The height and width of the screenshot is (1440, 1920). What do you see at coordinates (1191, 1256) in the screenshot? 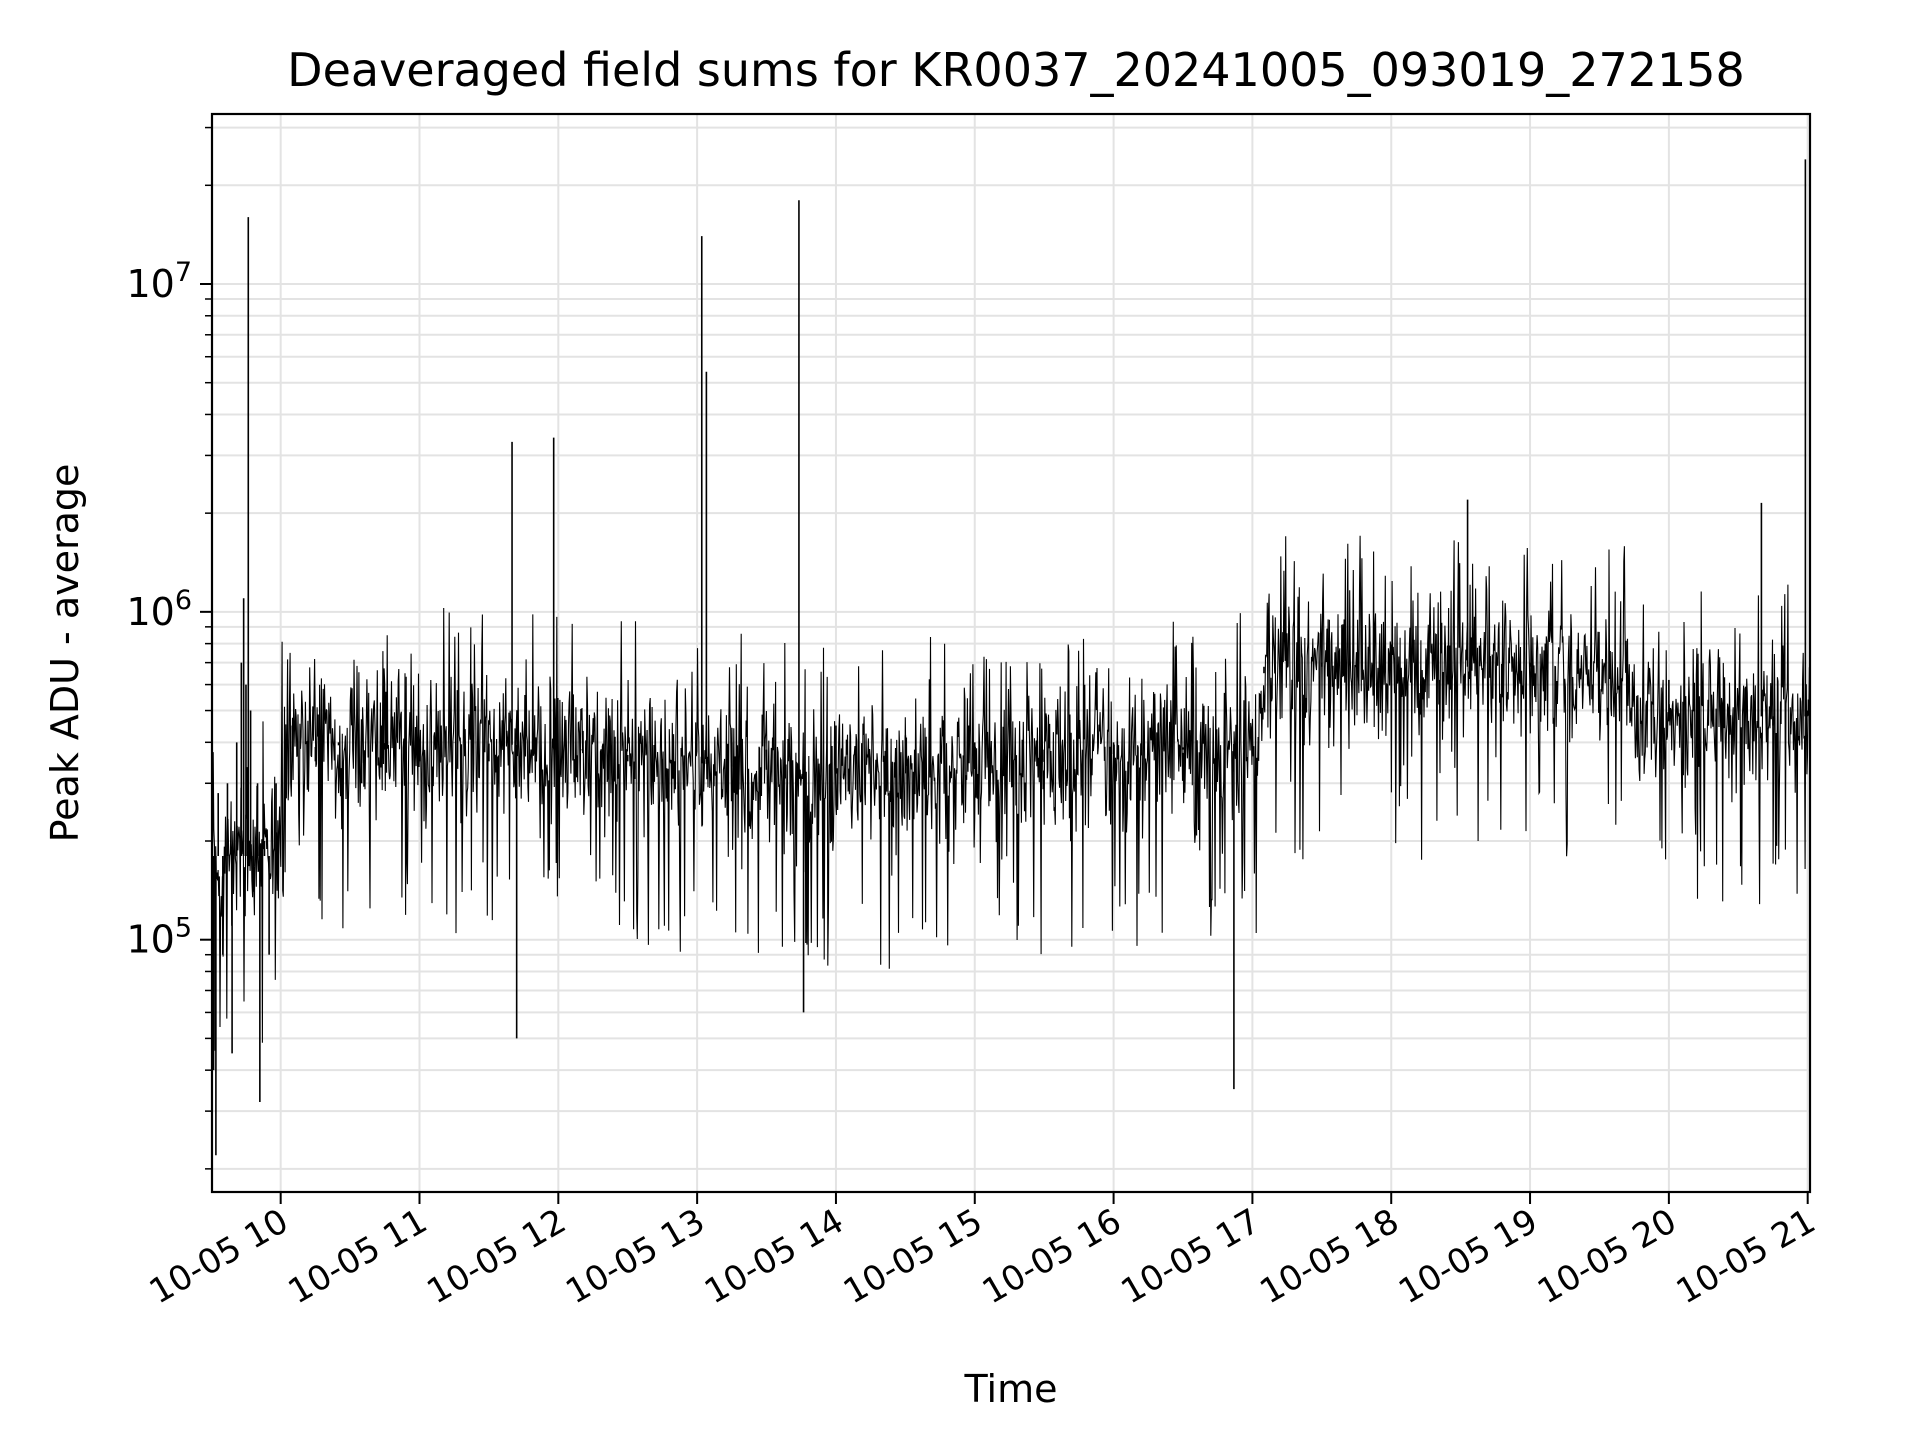
I see `x-tick-label: 10-05 17` at bounding box center [1191, 1256].